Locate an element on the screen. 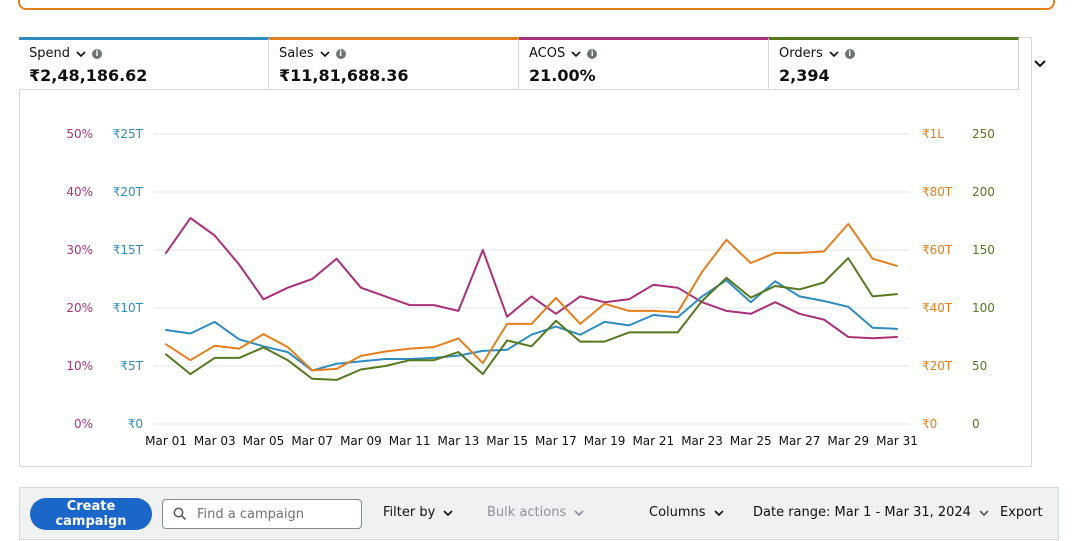 Image resolution: width=1073 pixels, height=541 pixels. acos-tick-label: 0% is located at coordinates (83, 424).